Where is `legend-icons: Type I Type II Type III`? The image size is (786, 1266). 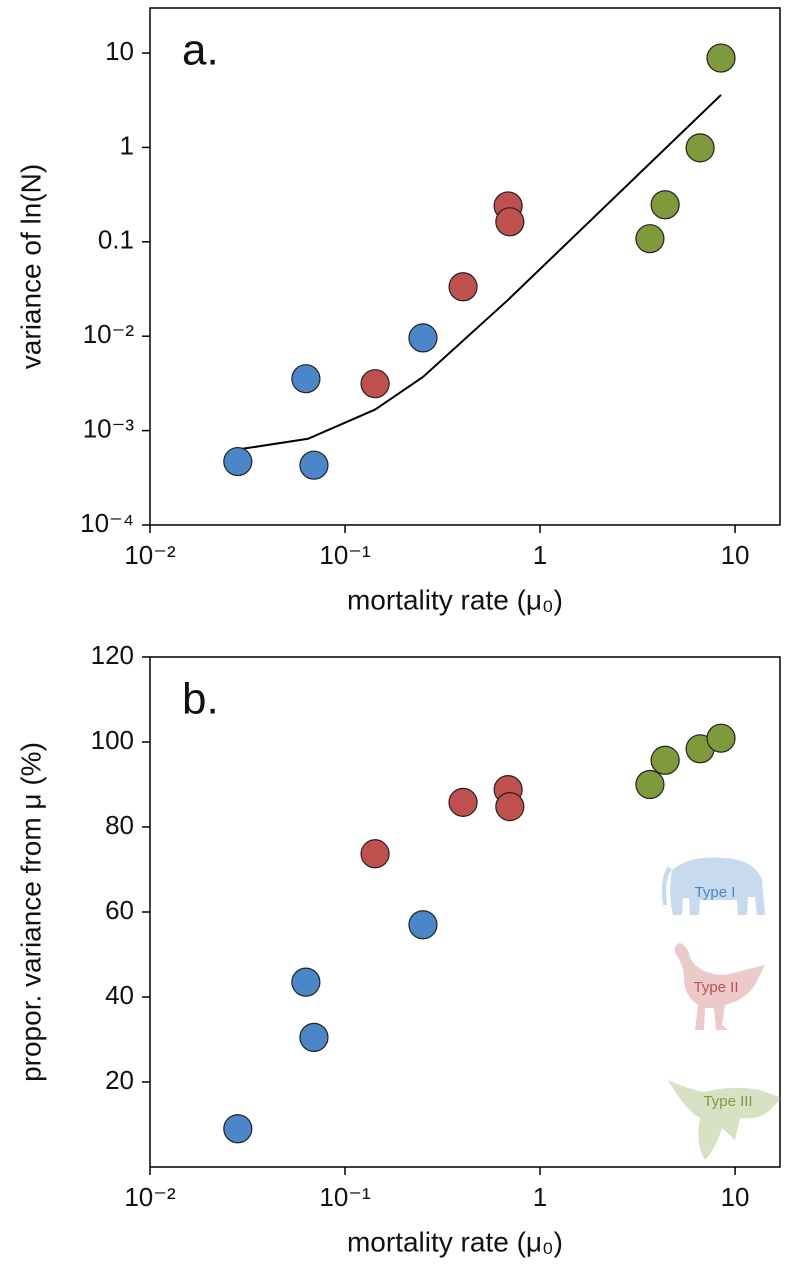
legend-icons: Type I Type II Type III is located at coordinates (721, 1008).